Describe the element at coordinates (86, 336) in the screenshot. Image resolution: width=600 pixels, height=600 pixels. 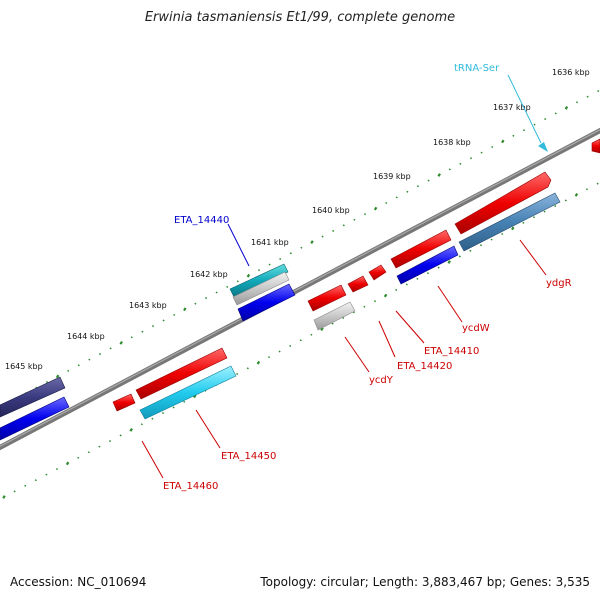
I see `ruler-label-1644: 1644 kbp` at that location.